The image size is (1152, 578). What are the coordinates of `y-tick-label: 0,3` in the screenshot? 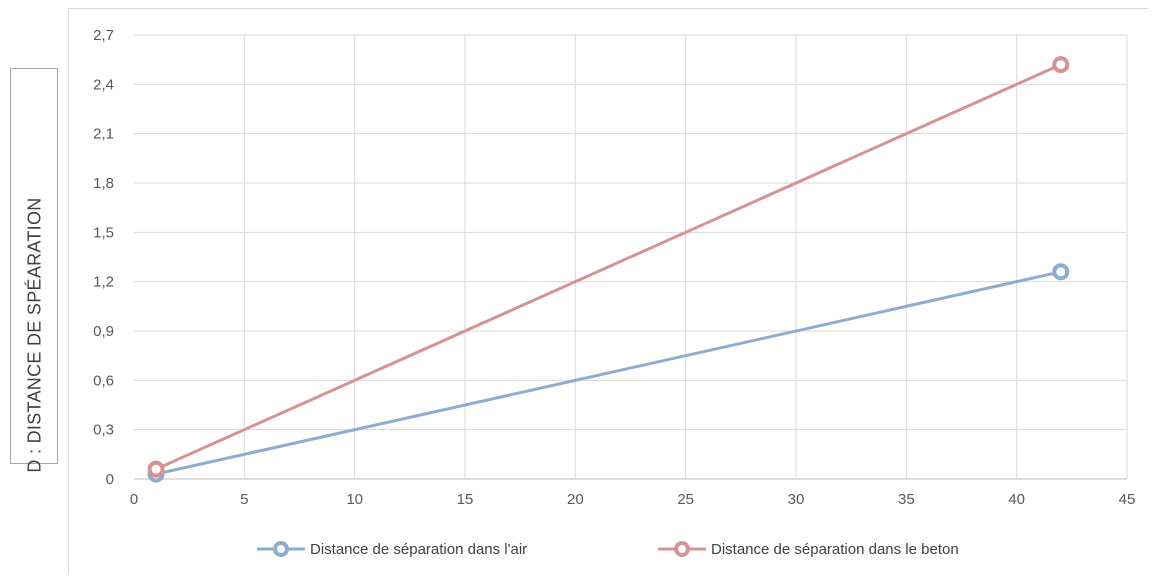 It's located at (103, 430).